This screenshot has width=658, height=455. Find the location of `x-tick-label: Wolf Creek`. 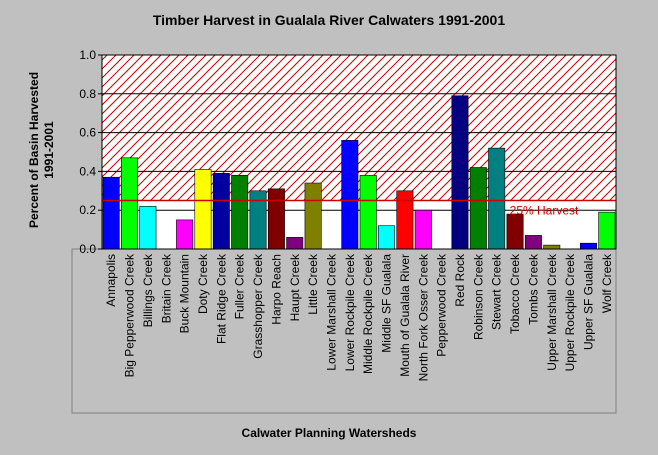

x-tick-label: Wolf Creek is located at coordinates (607, 283).